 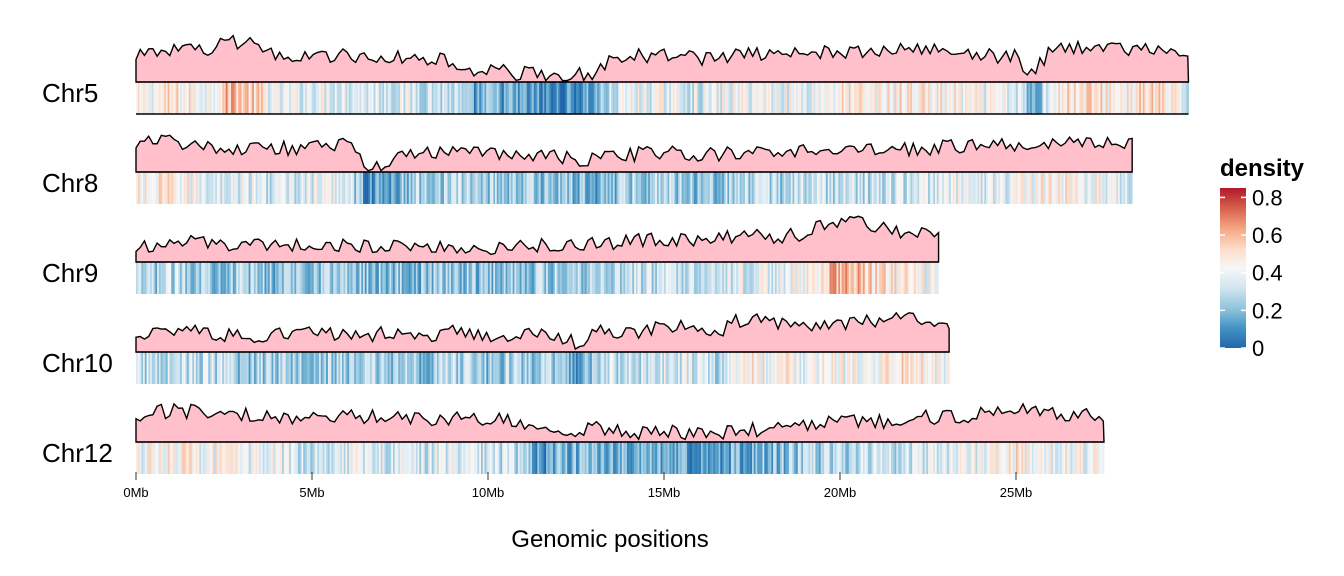 What do you see at coordinates (70, 273) in the screenshot?
I see `chromosome-label: Chr9` at bounding box center [70, 273].